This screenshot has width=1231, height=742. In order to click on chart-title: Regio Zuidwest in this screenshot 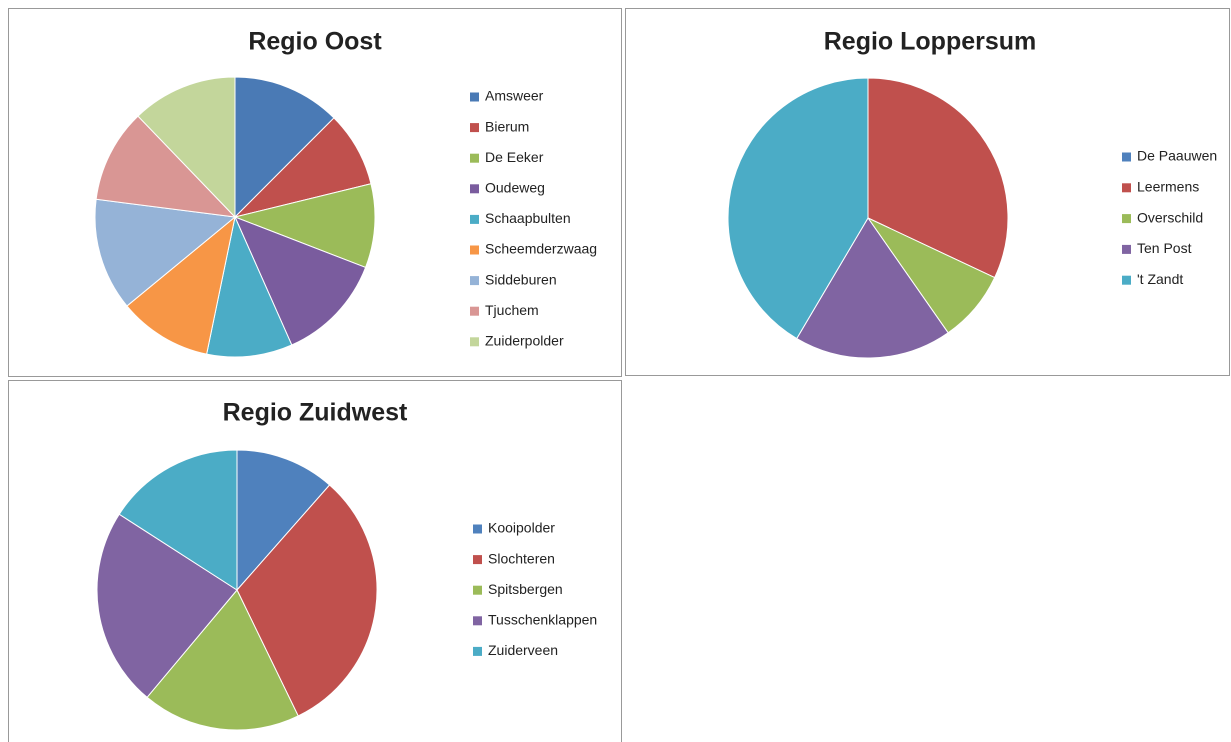, I will do `click(315, 413)`.